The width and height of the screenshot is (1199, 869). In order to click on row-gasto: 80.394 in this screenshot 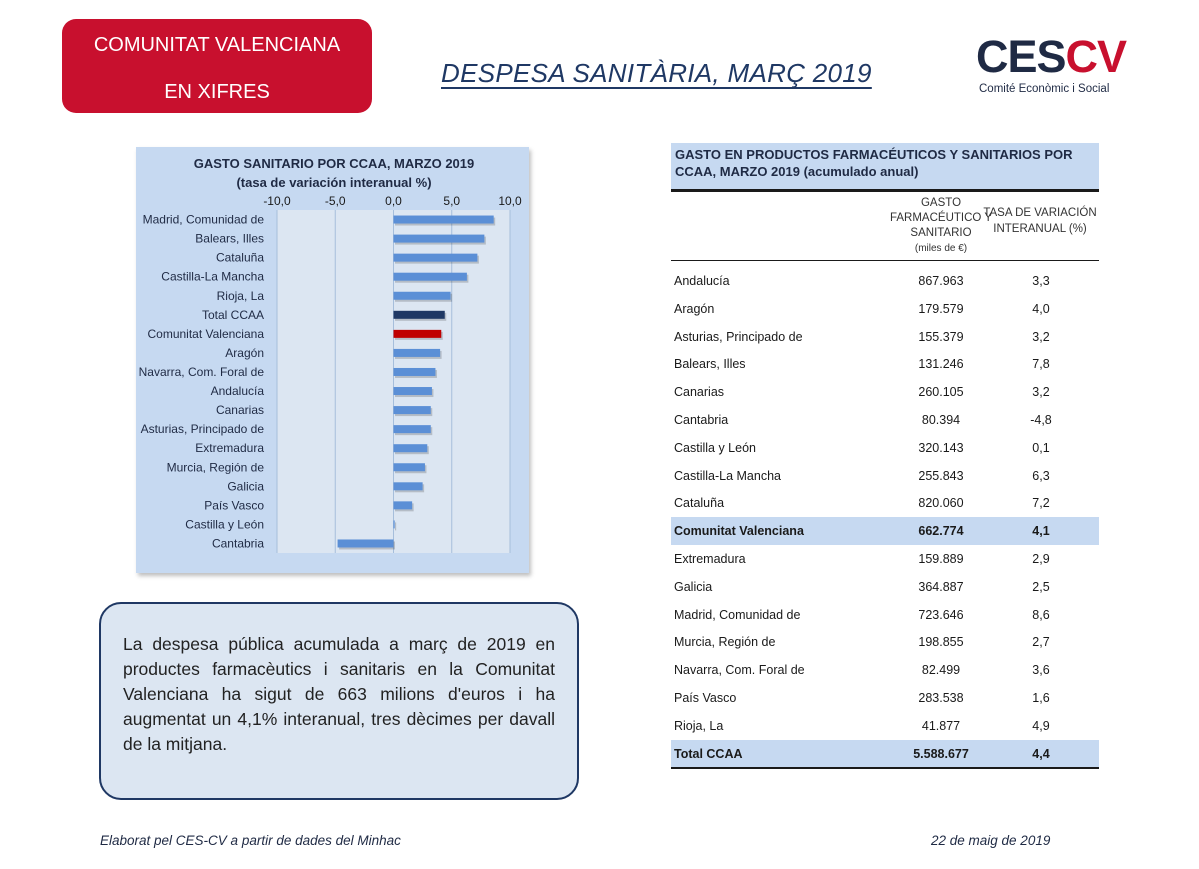, I will do `click(941, 419)`.